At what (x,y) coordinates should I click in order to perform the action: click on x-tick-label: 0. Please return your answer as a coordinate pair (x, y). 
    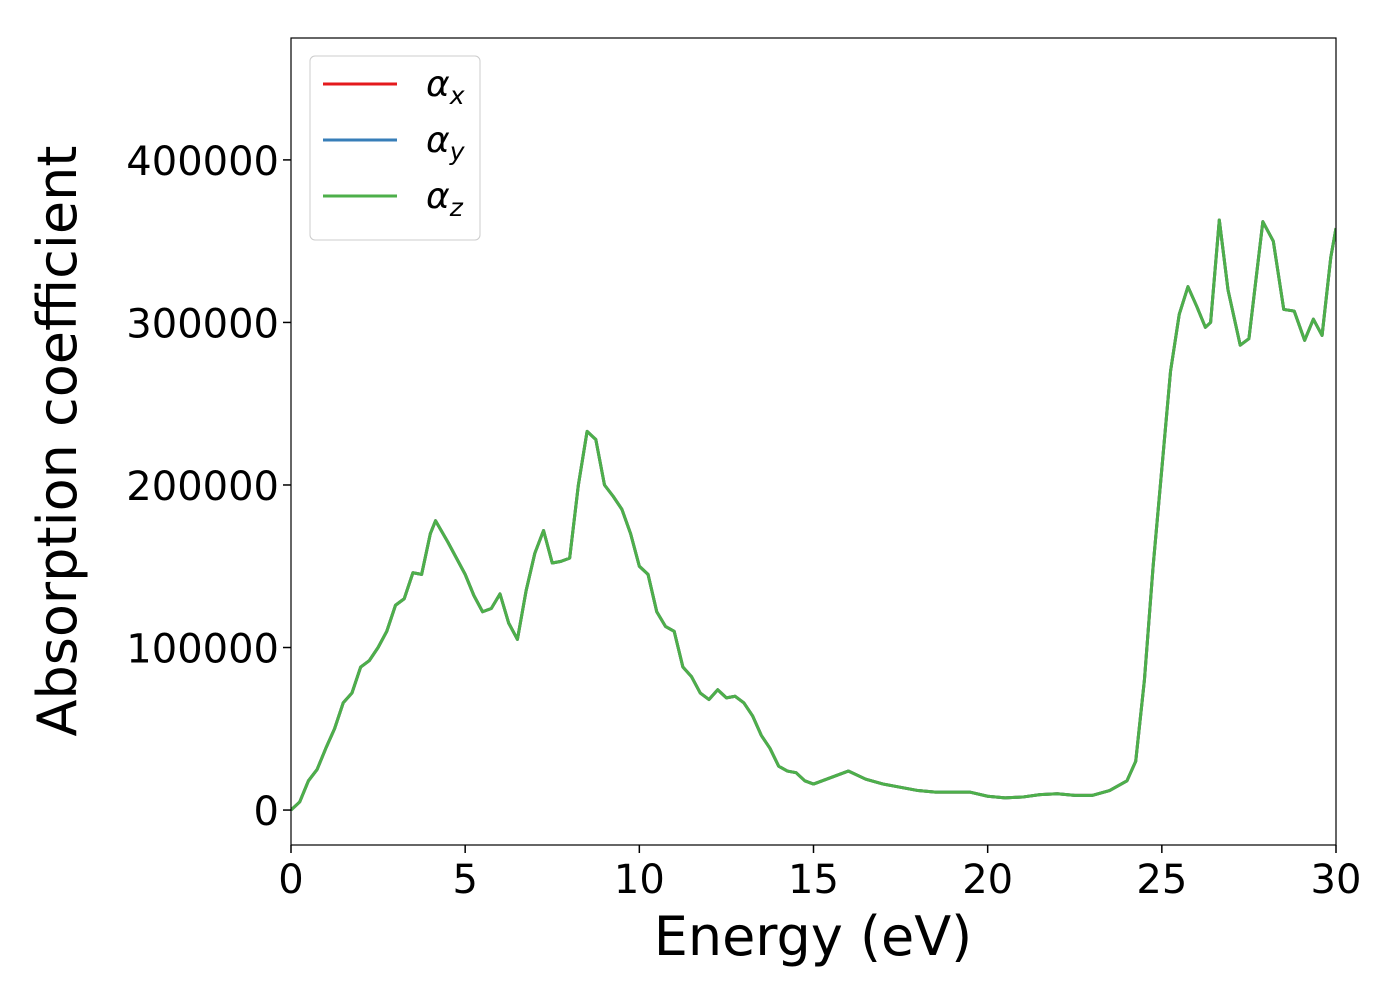
    Looking at the image, I should click on (290, 880).